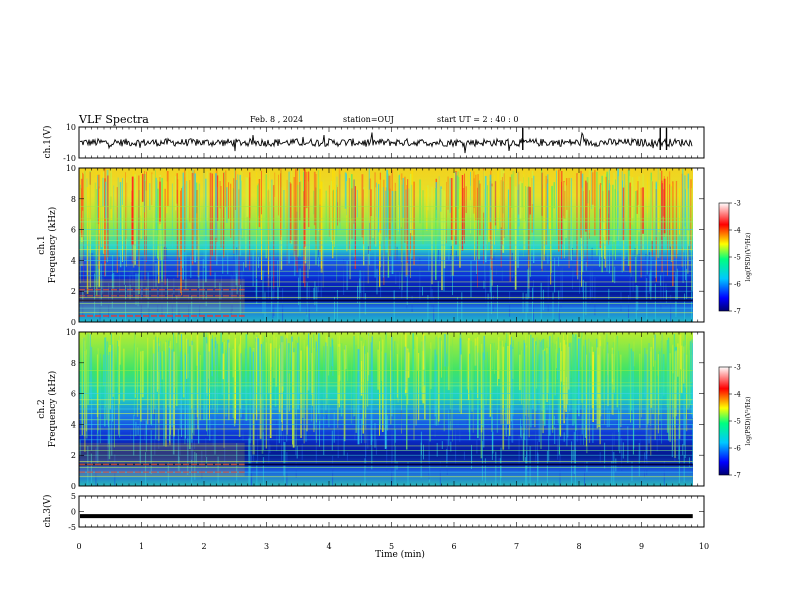  What do you see at coordinates (368, 119) in the screenshot?
I see `station-label: station=OUJ` at bounding box center [368, 119].